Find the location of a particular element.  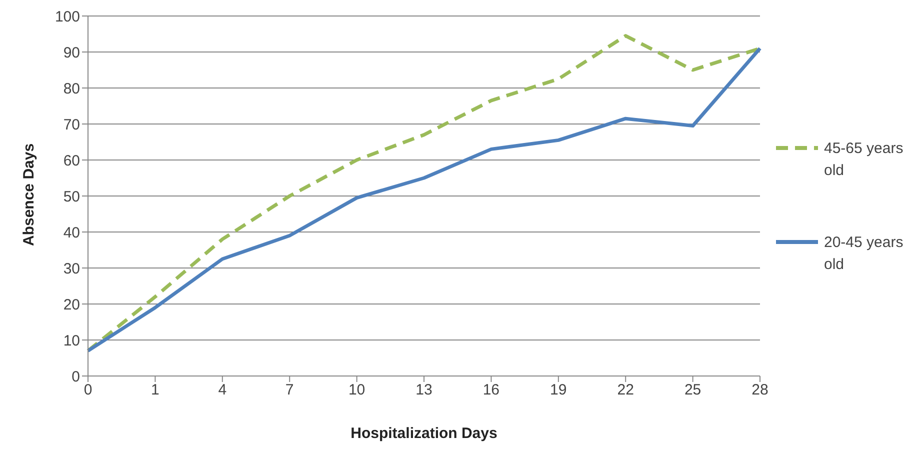

x-tick-label: 4 is located at coordinates (222, 390).